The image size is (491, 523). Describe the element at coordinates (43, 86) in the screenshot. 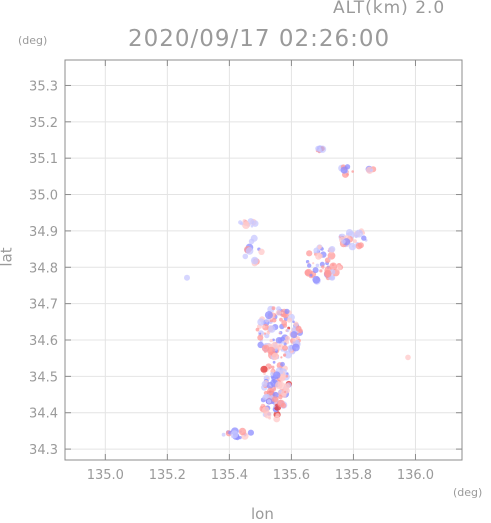

I see `y-tick-label: 35.3` at that location.